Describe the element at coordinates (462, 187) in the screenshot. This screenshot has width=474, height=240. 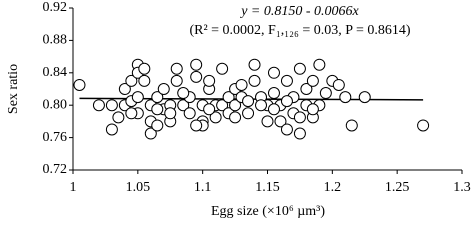
I see `x-tick-label: 1.3` at that location.